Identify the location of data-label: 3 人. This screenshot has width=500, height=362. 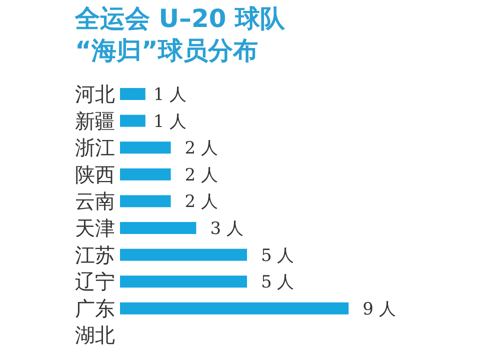
(227, 229).